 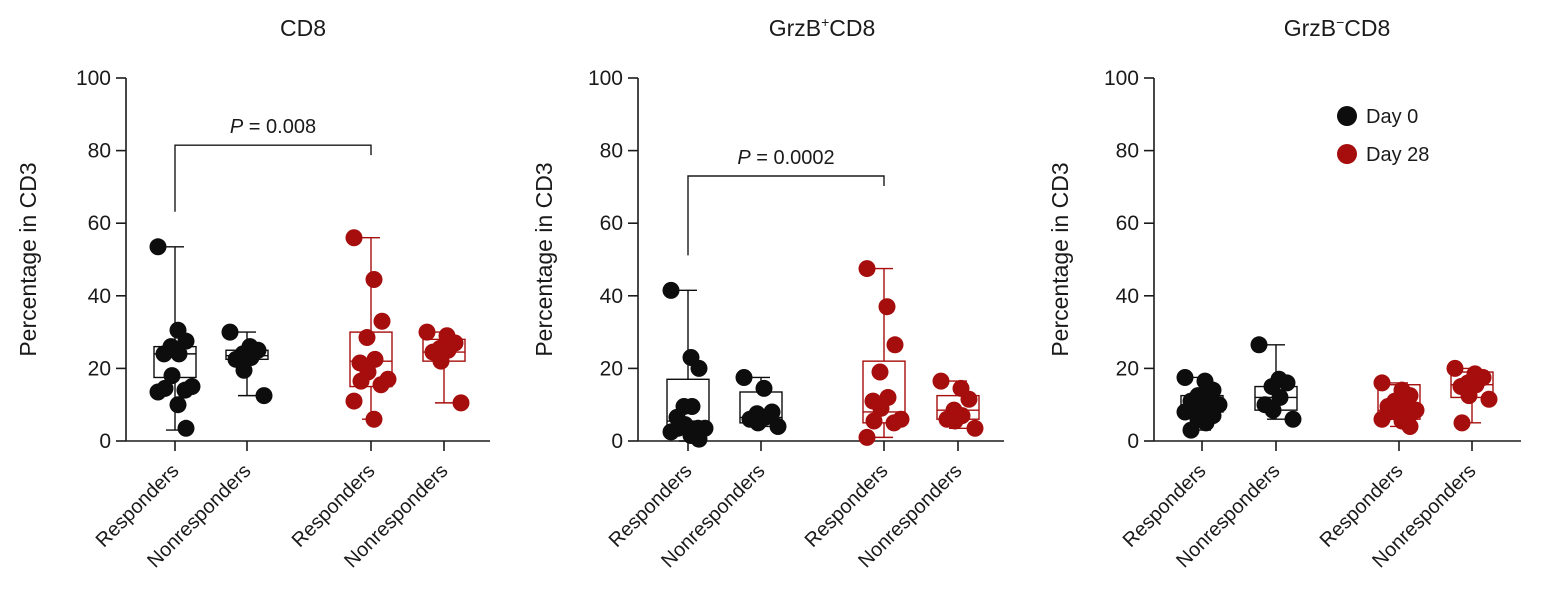 What do you see at coordinates (1397, 155) in the screenshot?
I see `legend-label: Day 28` at bounding box center [1397, 155].